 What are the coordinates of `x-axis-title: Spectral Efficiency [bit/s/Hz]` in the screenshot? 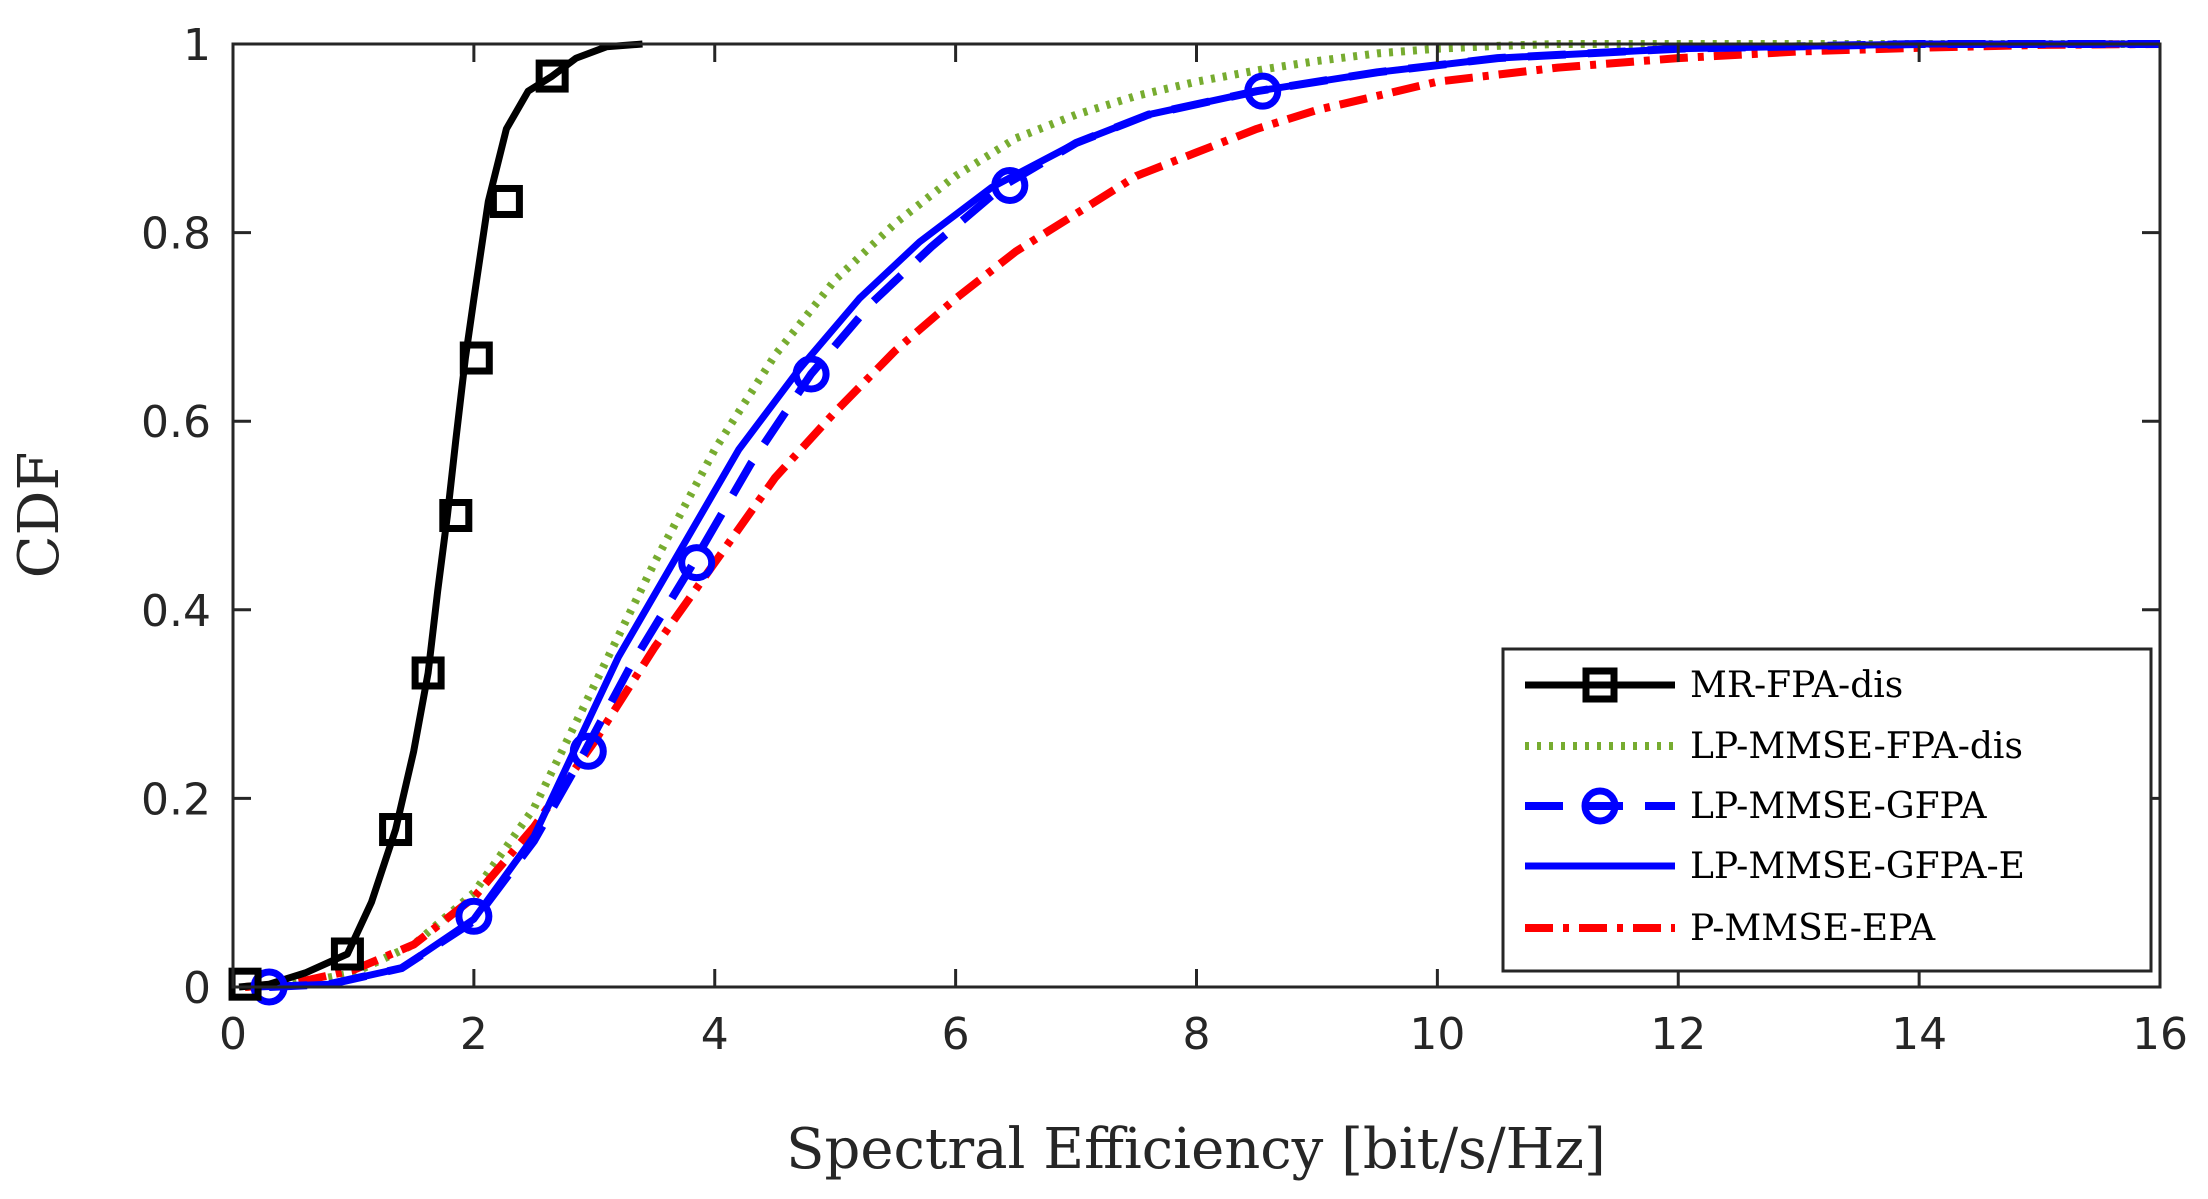 It's located at (1196, 1149).